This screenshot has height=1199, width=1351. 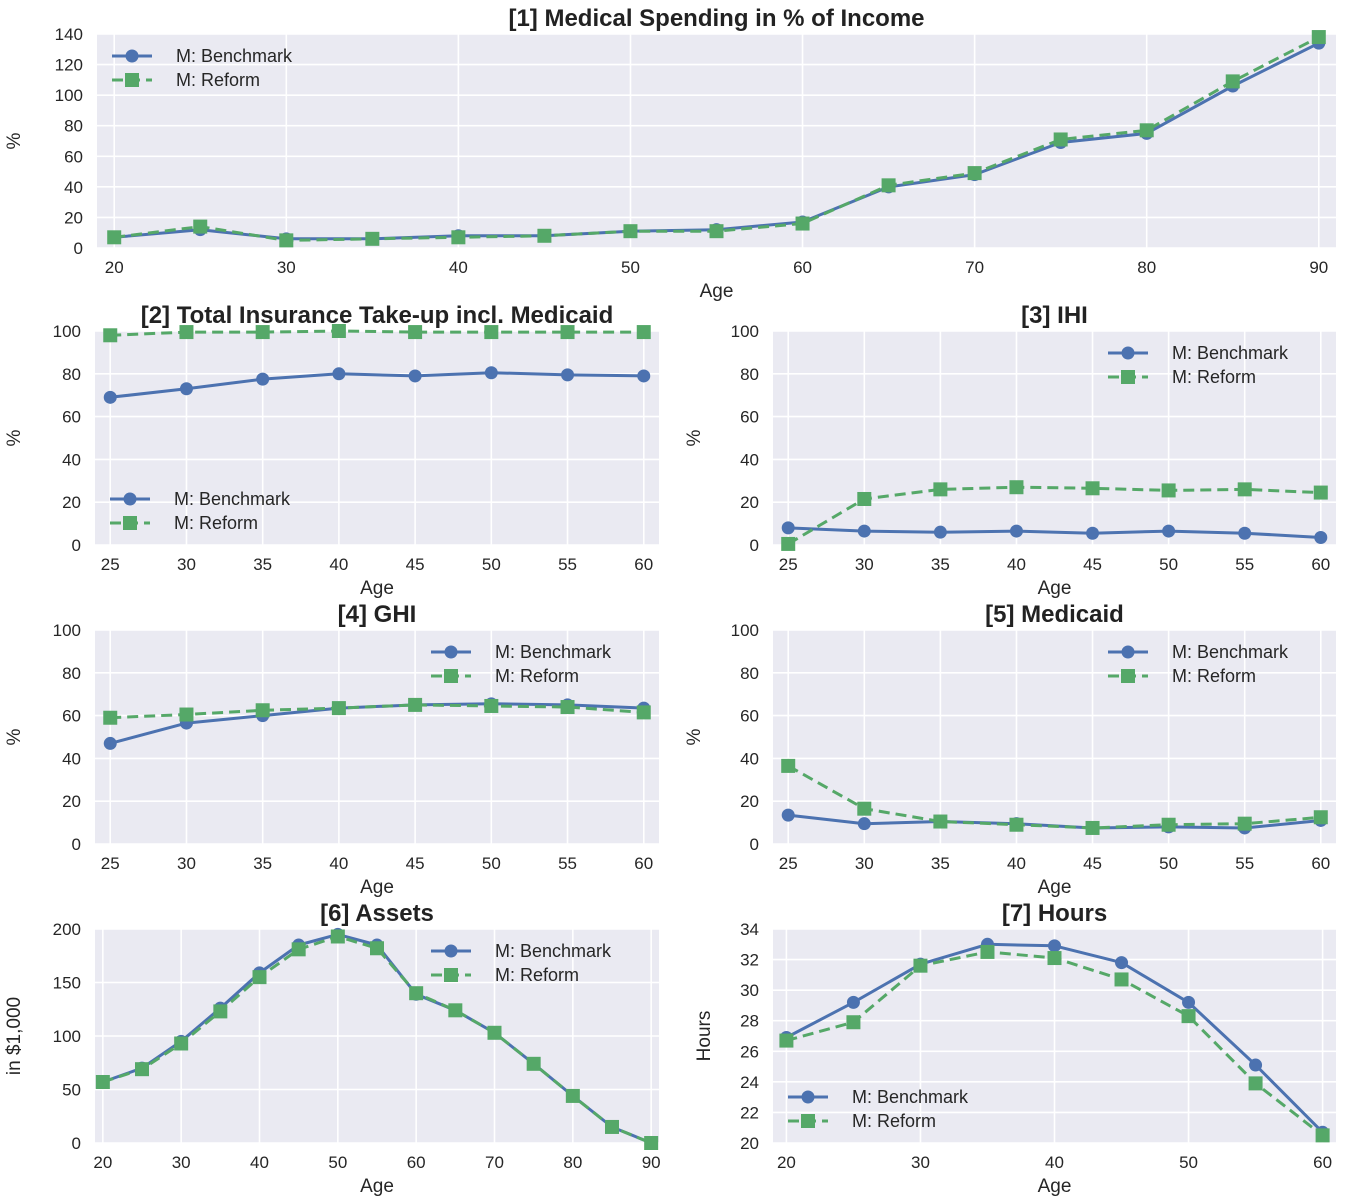 What do you see at coordinates (788, 863) in the screenshot?
I see `x-tick-label: 25` at bounding box center [788, 863].